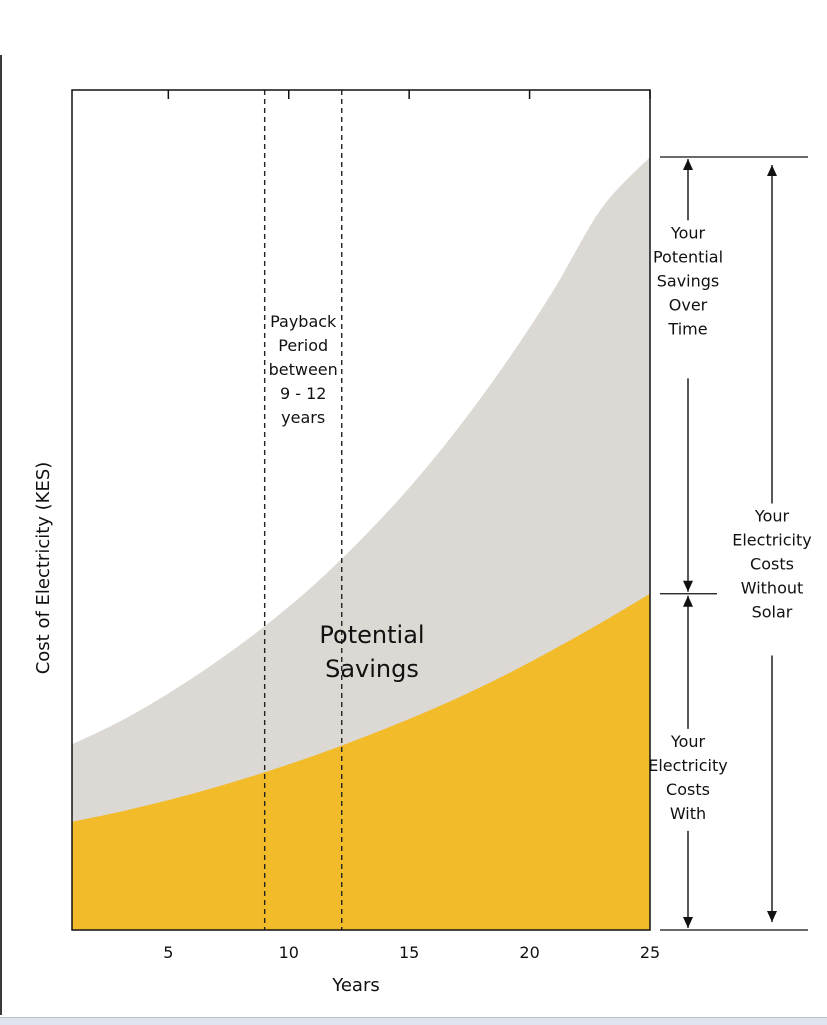 The image size is (827, 1025). What do you see at coordinates (688, 789) in the screenshot?
I see `with-solar-annotation-text: Costs` at bounding box center [688, 789].